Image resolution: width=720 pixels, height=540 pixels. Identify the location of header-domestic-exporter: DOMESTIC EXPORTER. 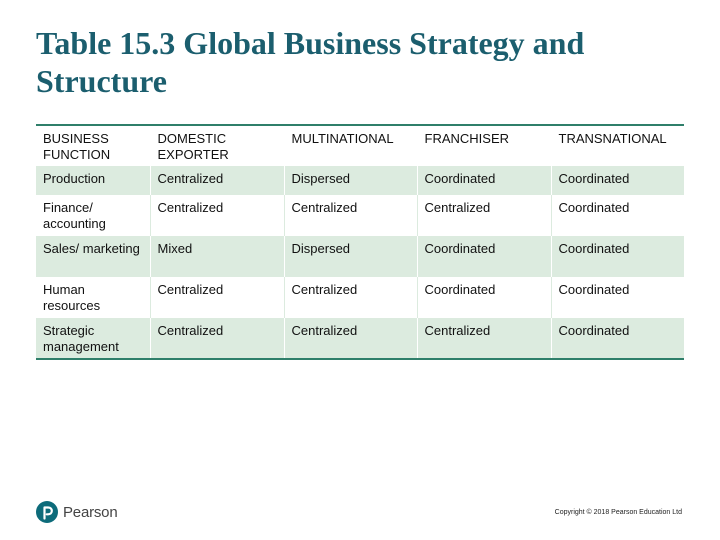
(216, 145).